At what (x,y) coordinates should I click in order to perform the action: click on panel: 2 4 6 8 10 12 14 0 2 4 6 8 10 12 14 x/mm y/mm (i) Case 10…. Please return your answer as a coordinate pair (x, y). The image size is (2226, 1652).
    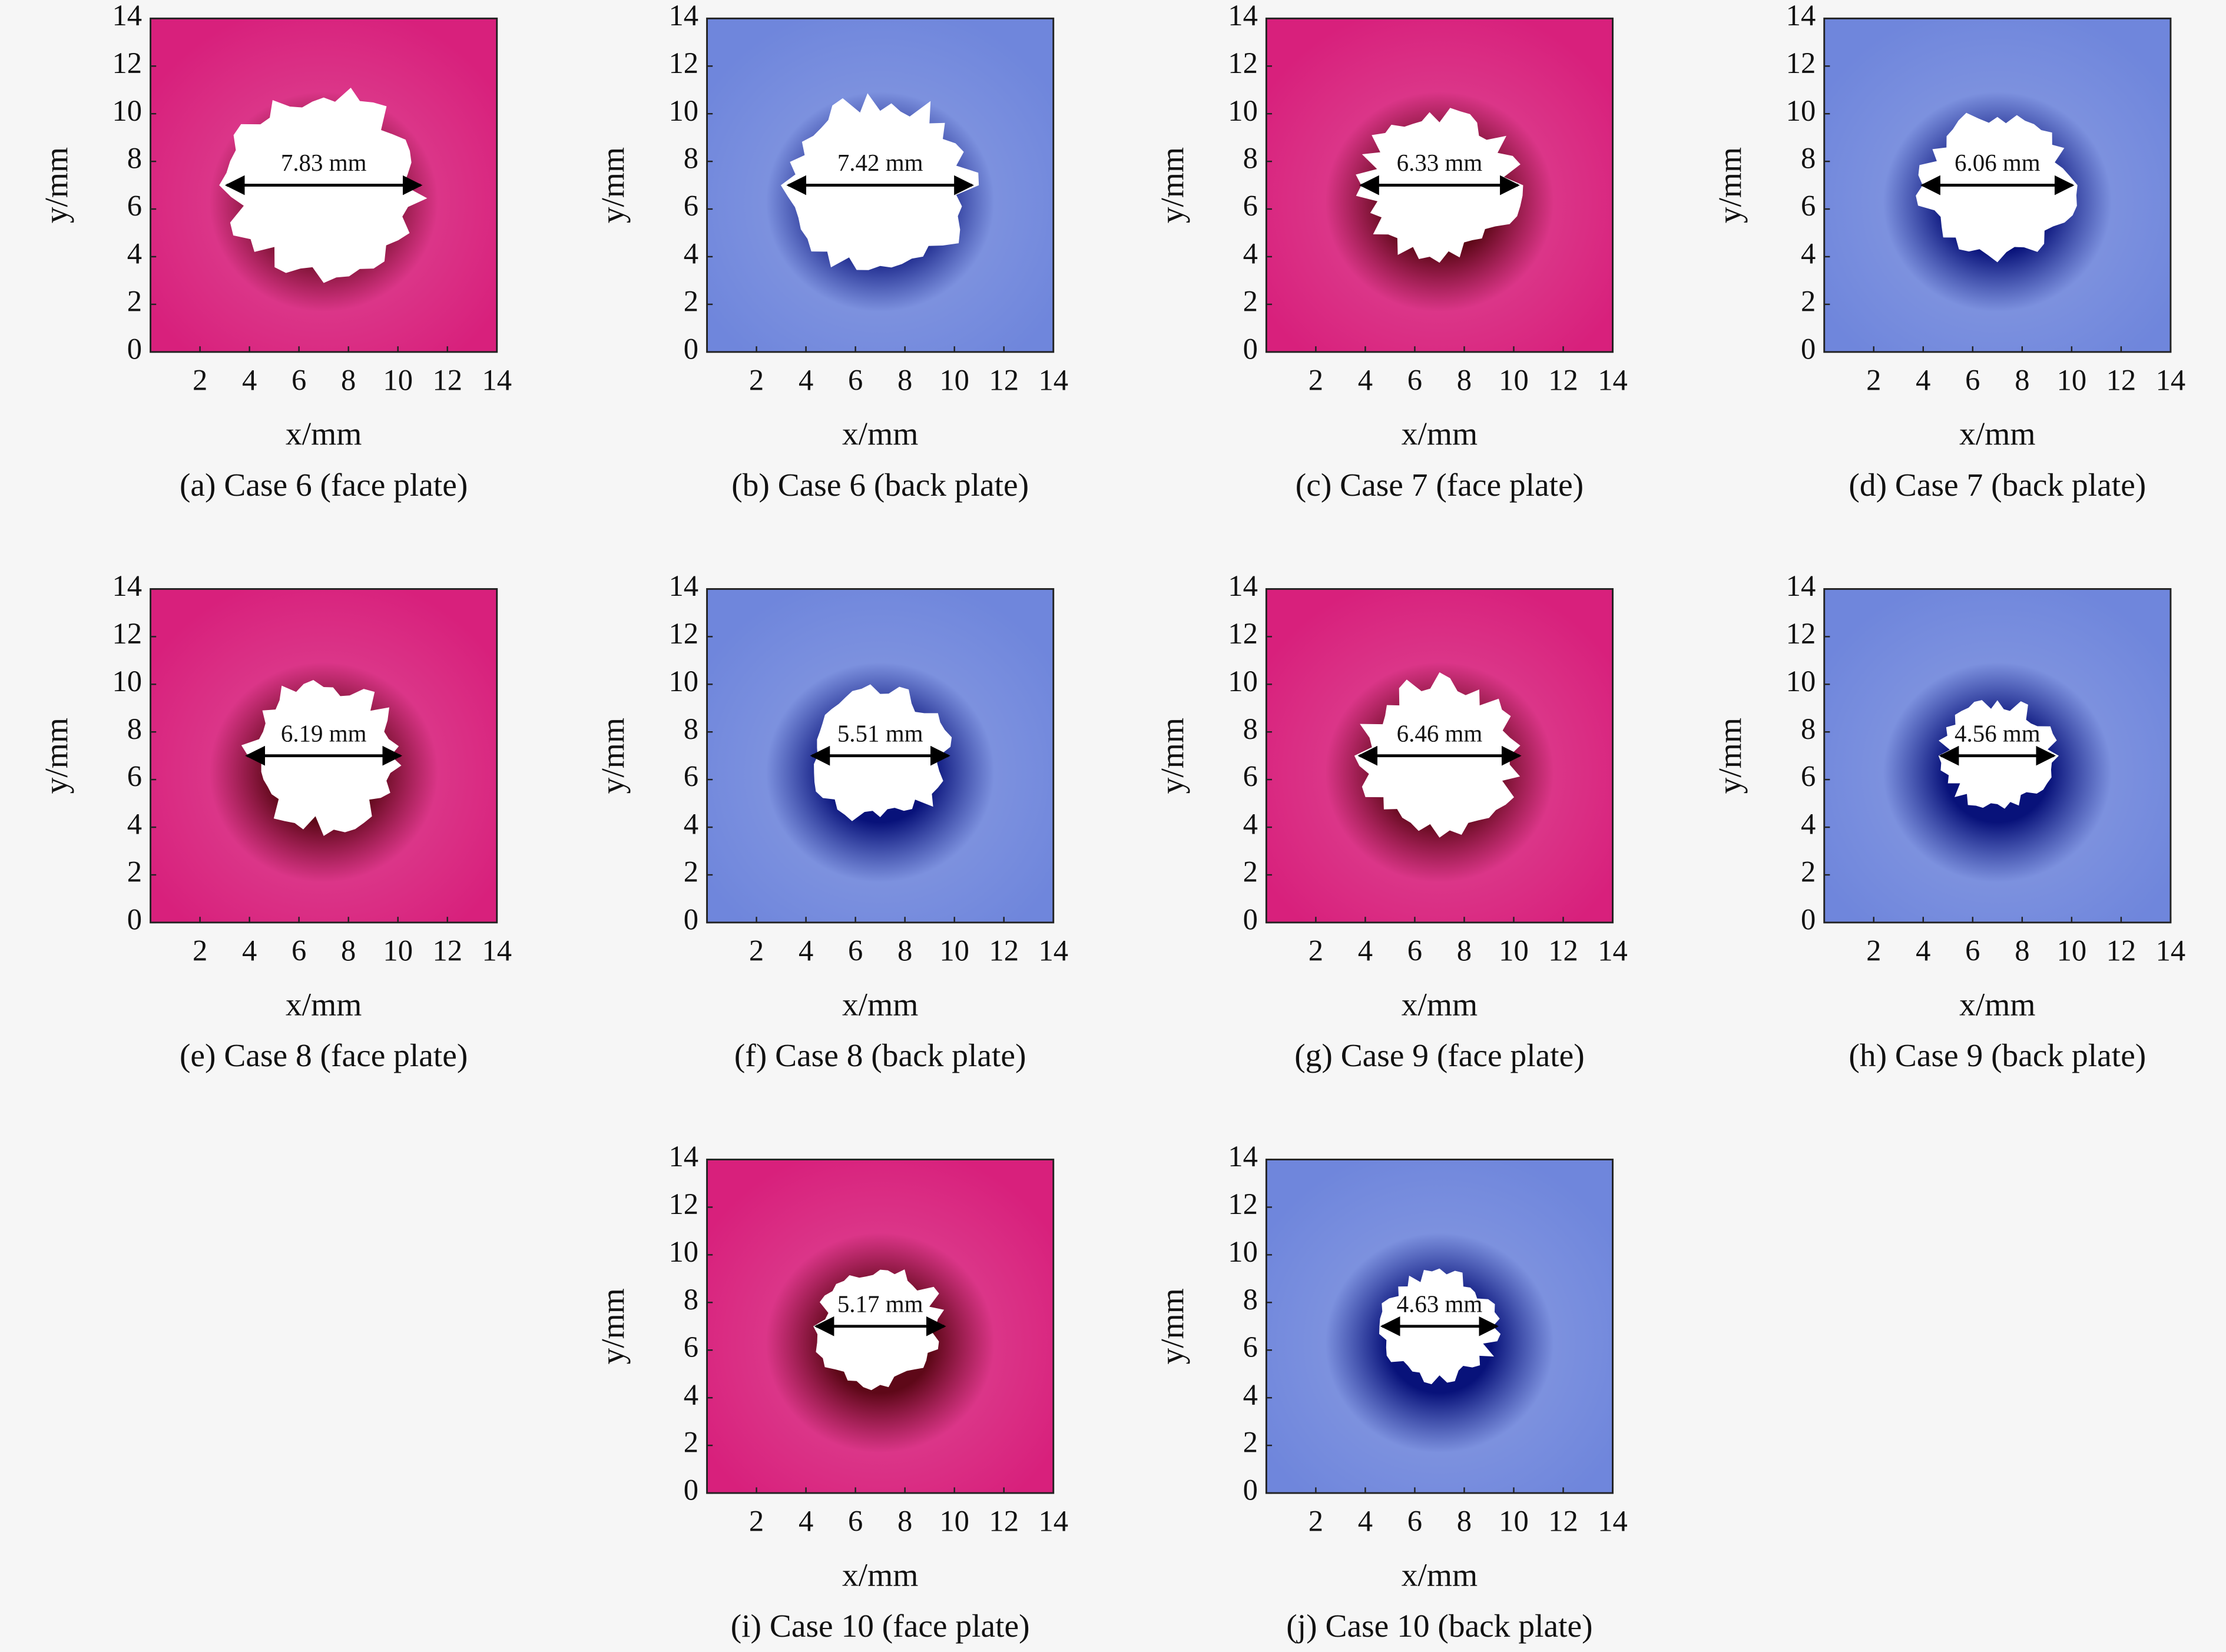
    Looking at the image, I should click on (832, 1392).